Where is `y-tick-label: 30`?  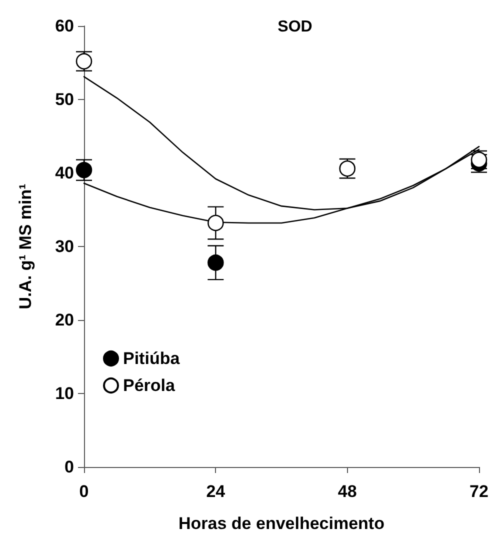 y-tick-label: 30 is located at coordinates (64, 246).